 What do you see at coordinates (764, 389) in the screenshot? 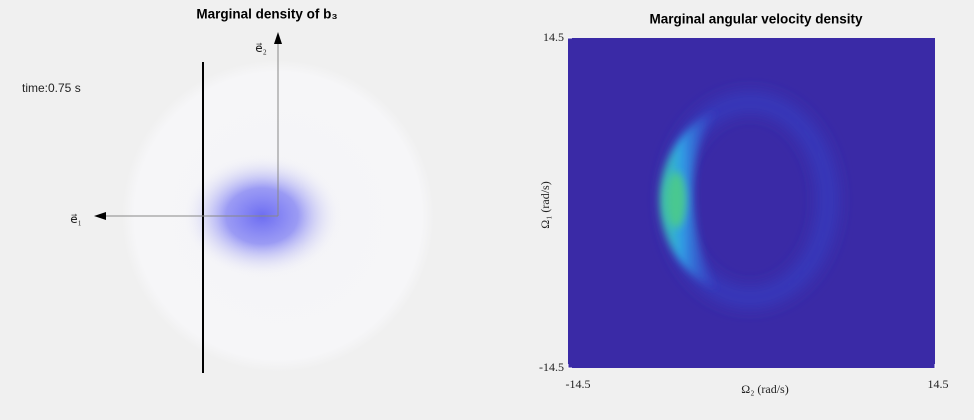
I see `x-axis-label: Ω₂ (rad/s)` at bounding box center [764, 389].